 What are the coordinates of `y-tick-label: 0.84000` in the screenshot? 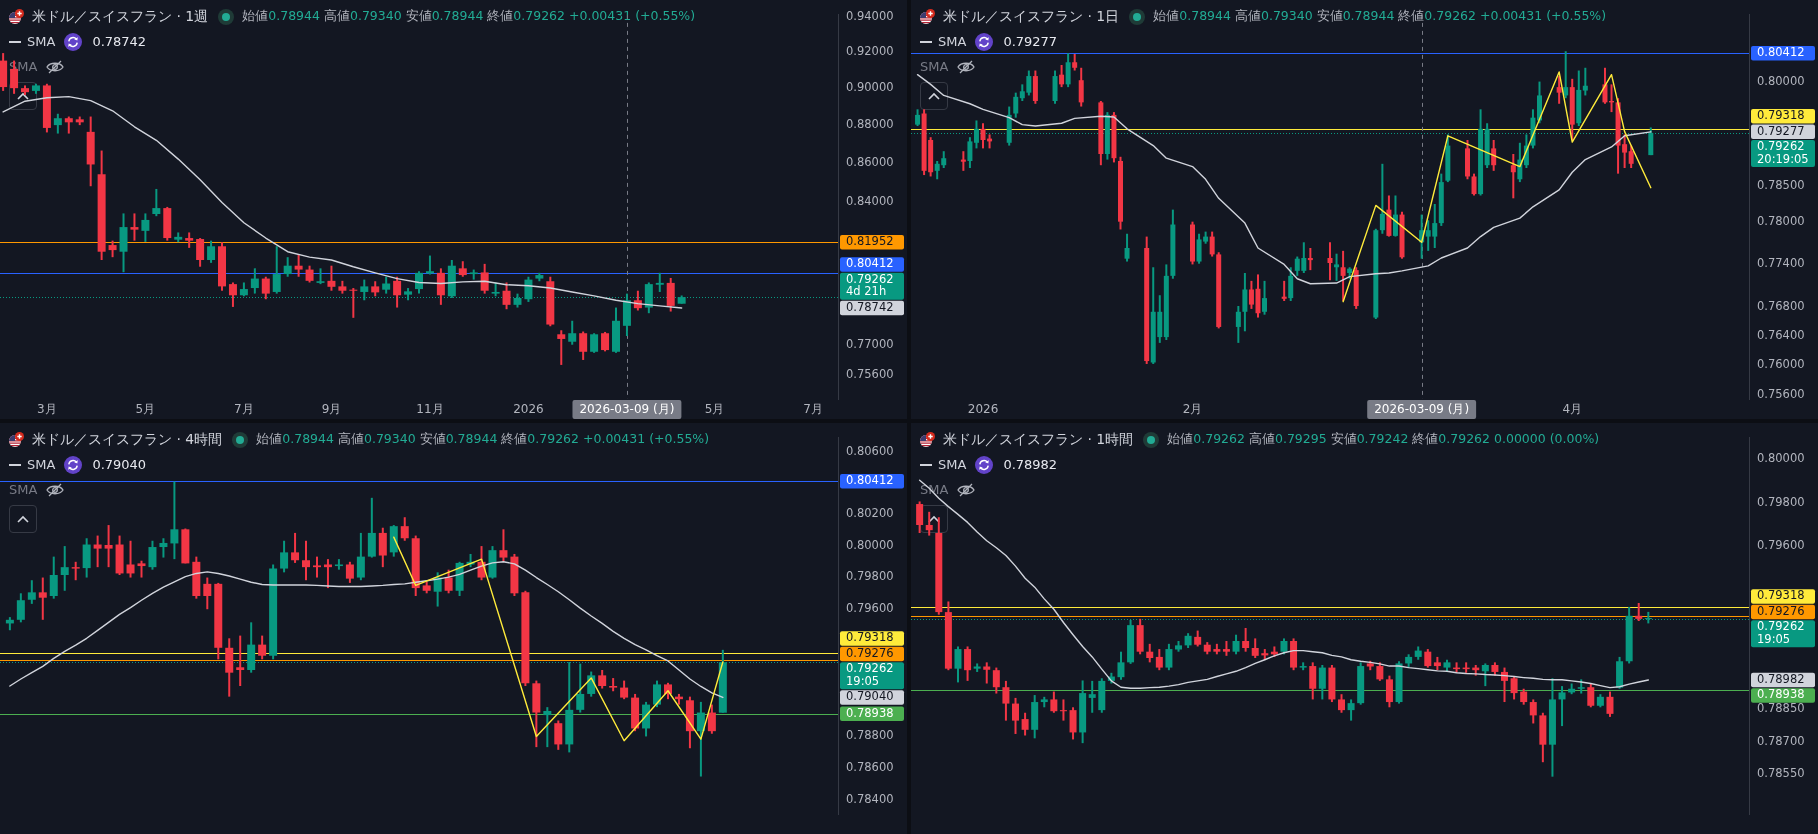 It's located at (870, 200).